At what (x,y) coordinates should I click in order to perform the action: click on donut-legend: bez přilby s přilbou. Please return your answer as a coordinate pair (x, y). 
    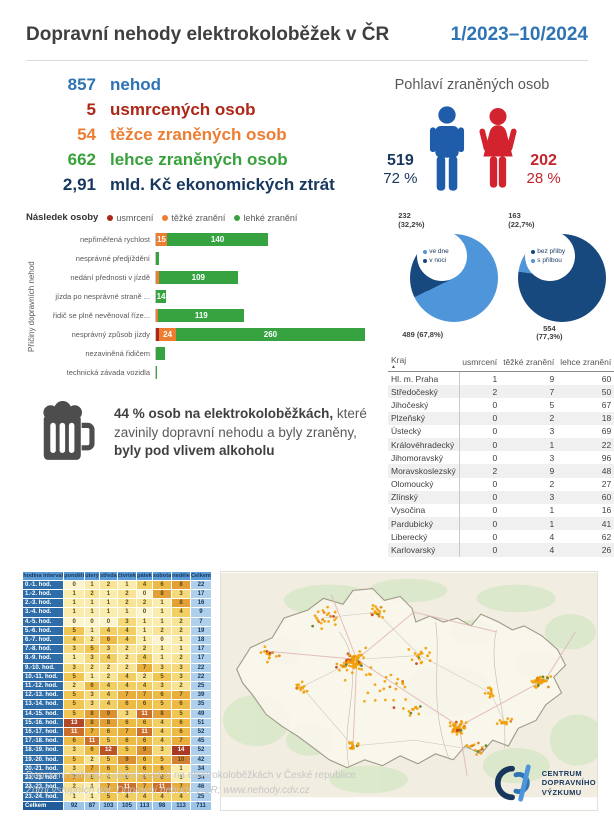
    Looking at the image, I should click on (550, 256).